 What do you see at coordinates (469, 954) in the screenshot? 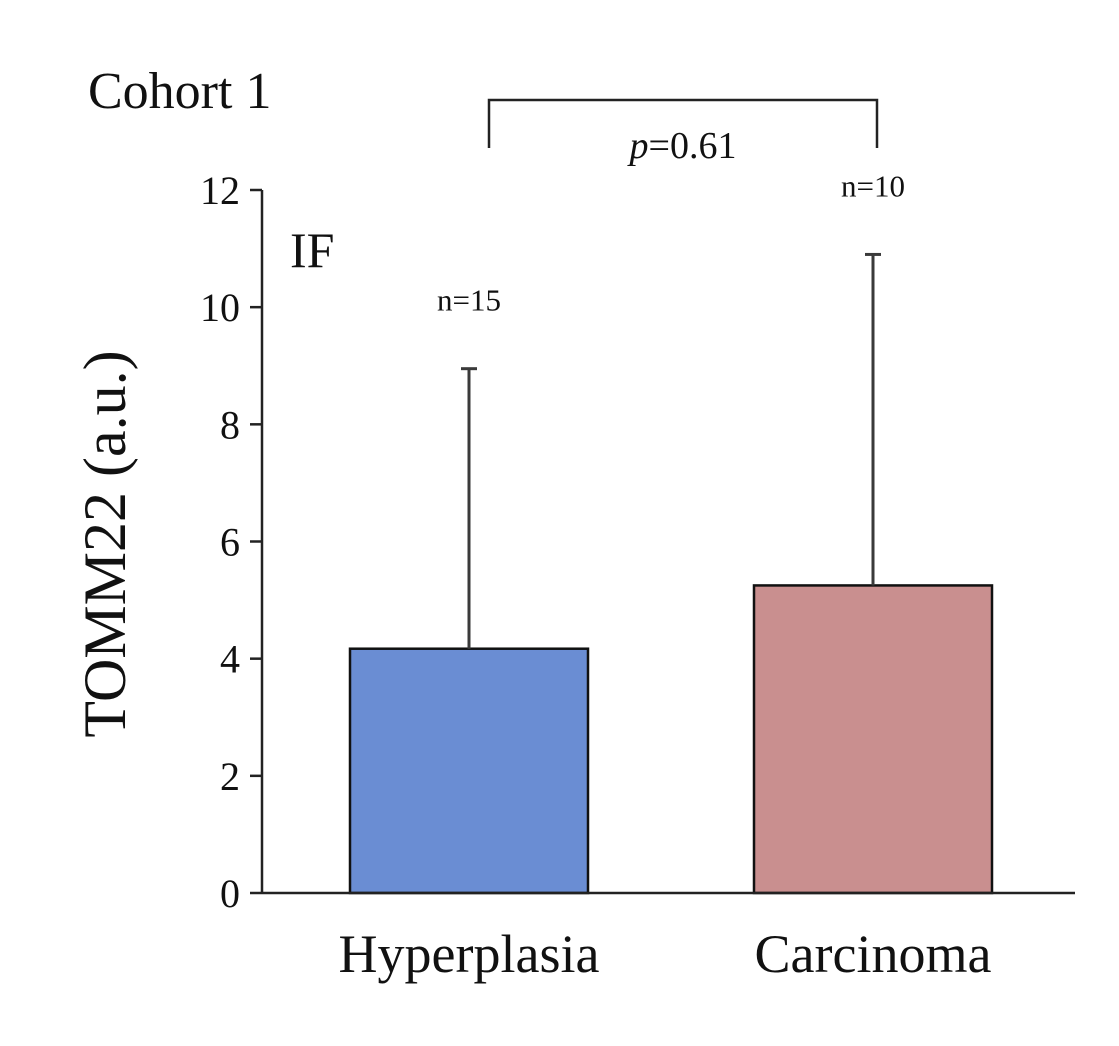
I see `x-tick-label-hyperplasia: Hyperplasia` at bounding box center [469, 954].